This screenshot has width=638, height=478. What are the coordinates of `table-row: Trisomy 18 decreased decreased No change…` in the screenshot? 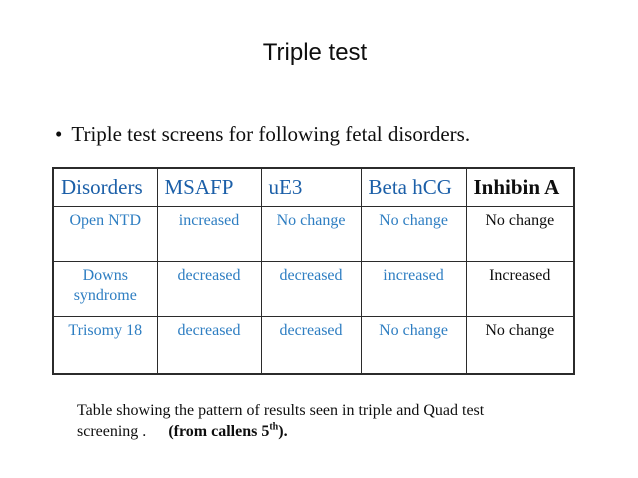 It's located at (313, 345).